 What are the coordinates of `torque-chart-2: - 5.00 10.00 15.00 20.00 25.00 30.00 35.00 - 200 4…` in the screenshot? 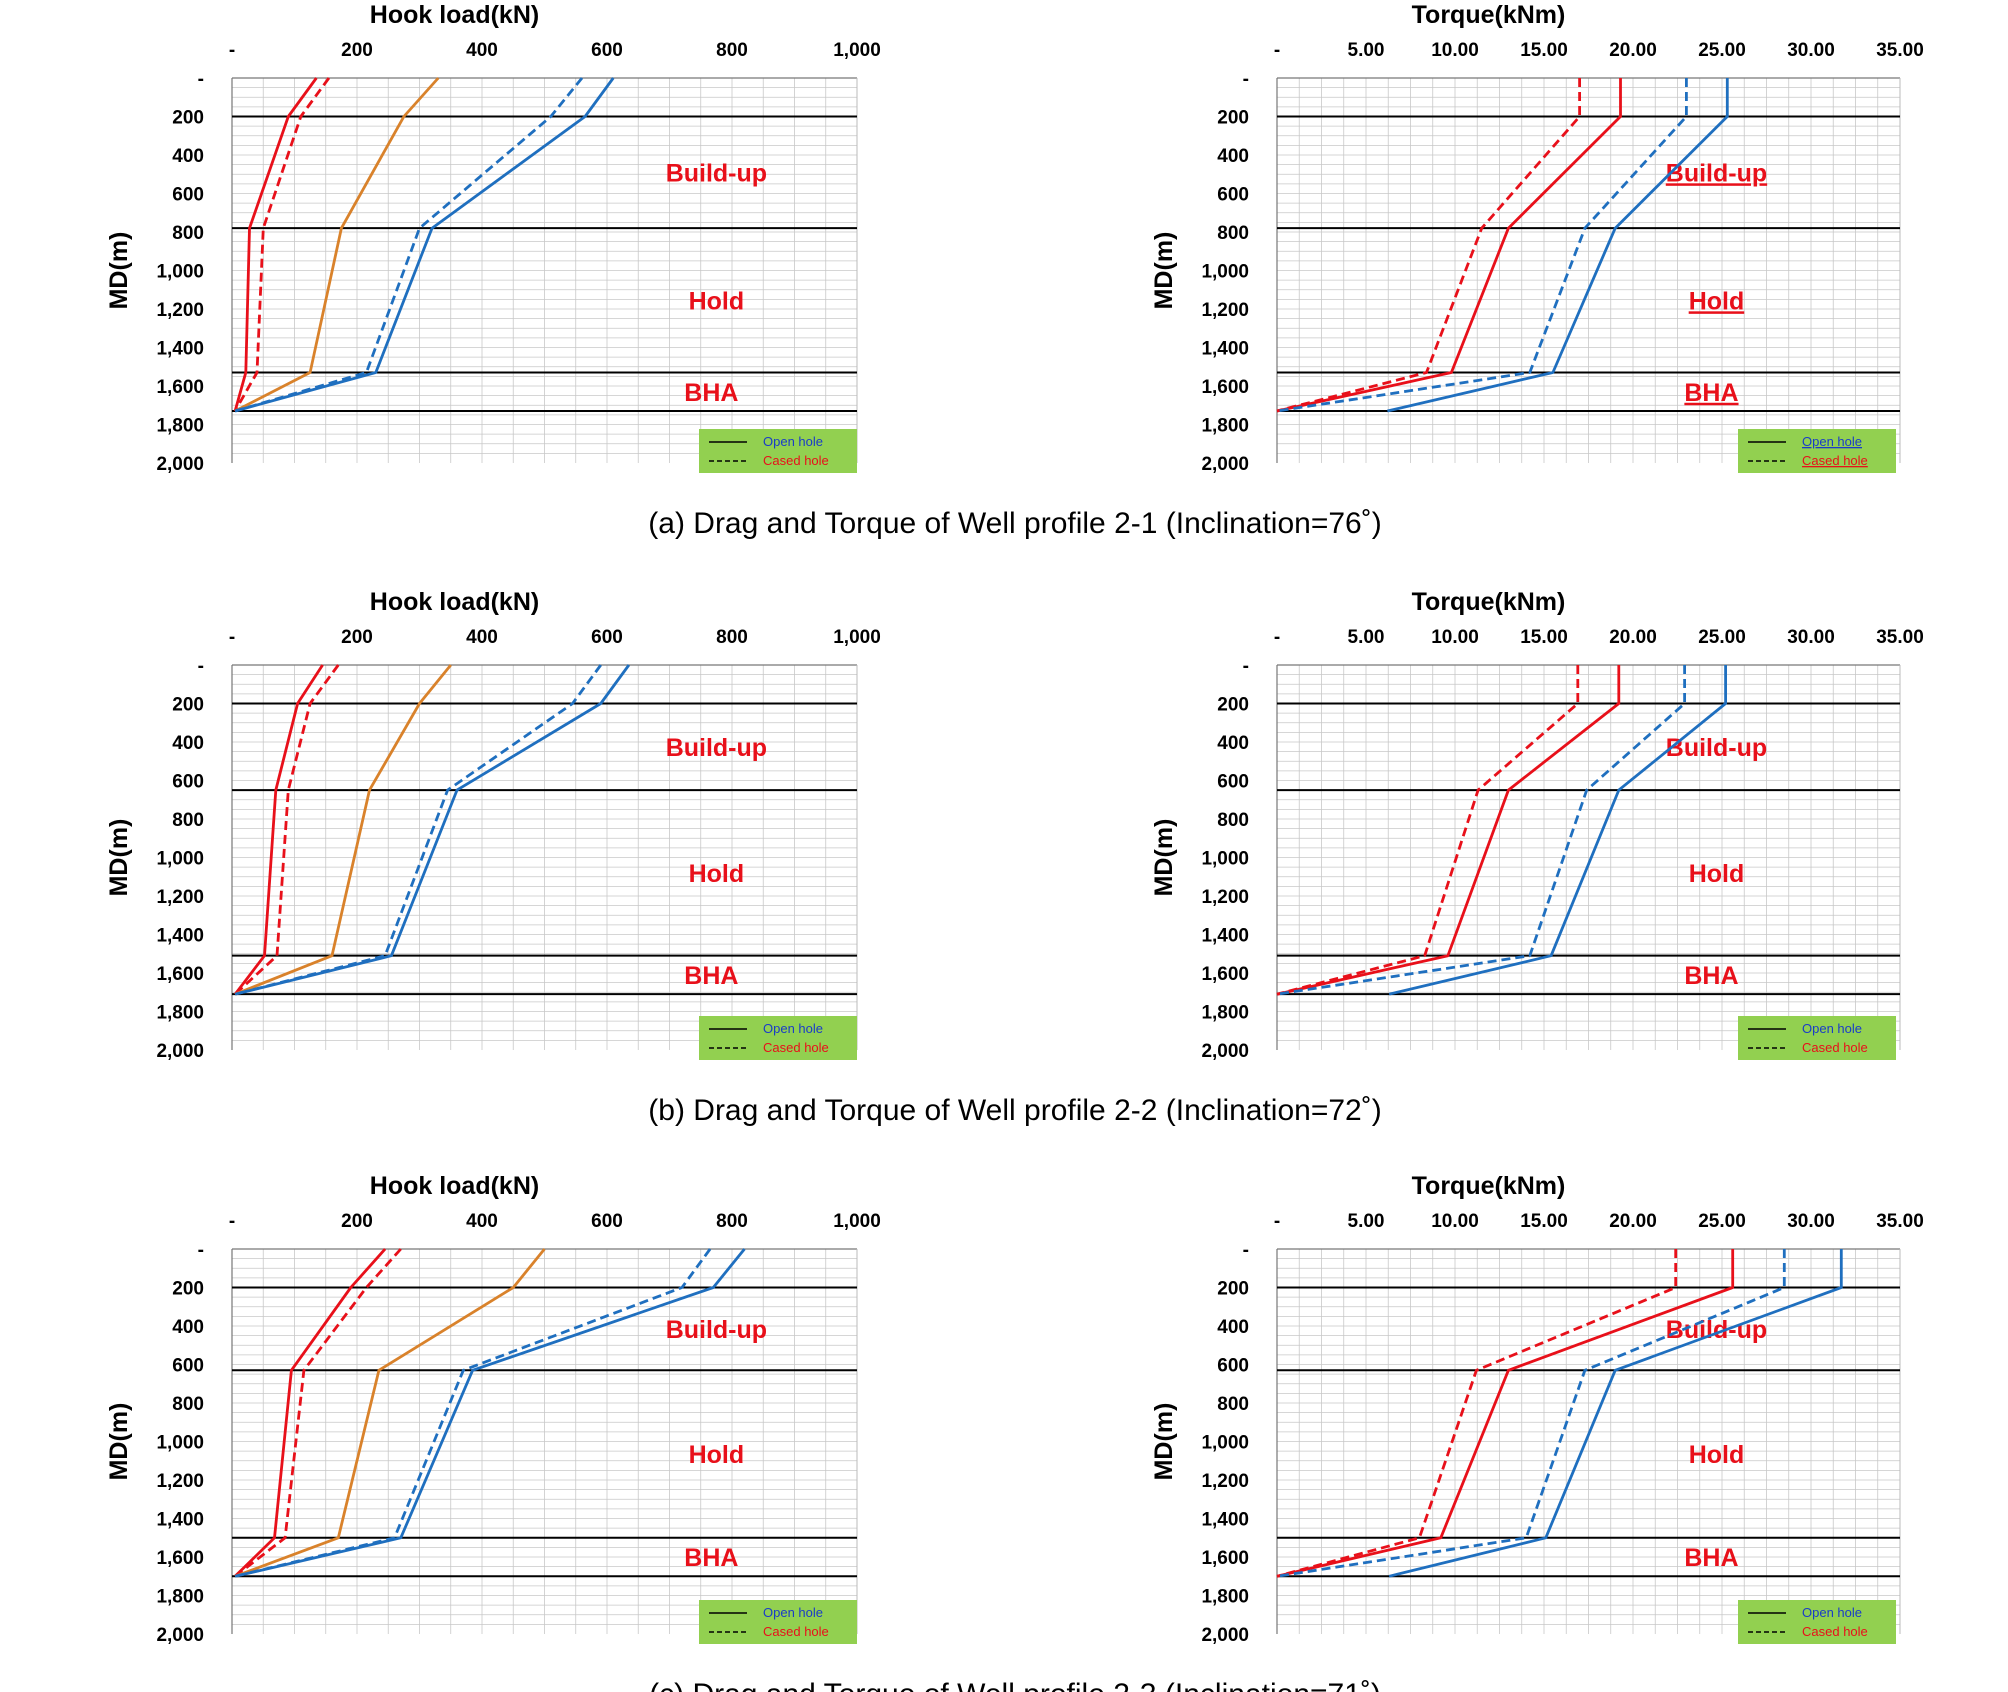 It's located at (1537, 1409).